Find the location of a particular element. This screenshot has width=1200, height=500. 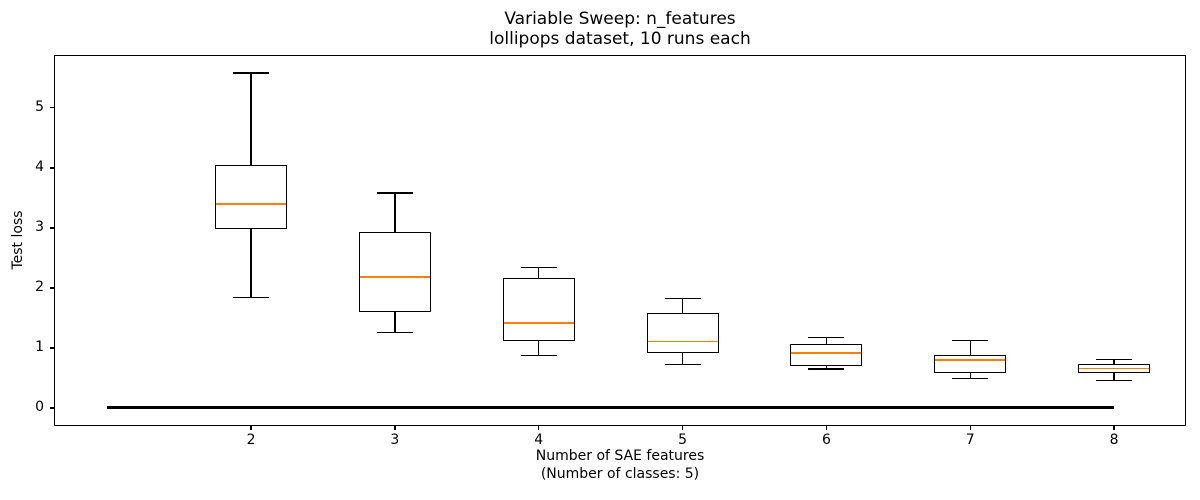

zero-baseline is located at coordinates (611, 408).